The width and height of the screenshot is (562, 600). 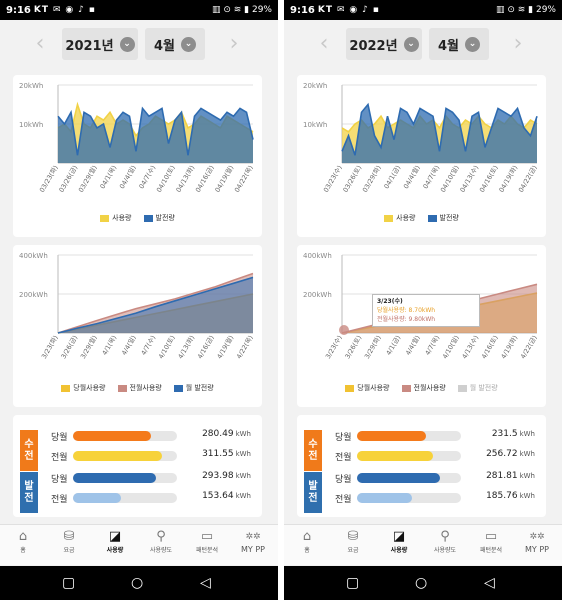 What do you see at coordinates (450, 347) in the screenshot?
I see `x-tick-label: 4/10(일)` at bounding box center [450, 347].